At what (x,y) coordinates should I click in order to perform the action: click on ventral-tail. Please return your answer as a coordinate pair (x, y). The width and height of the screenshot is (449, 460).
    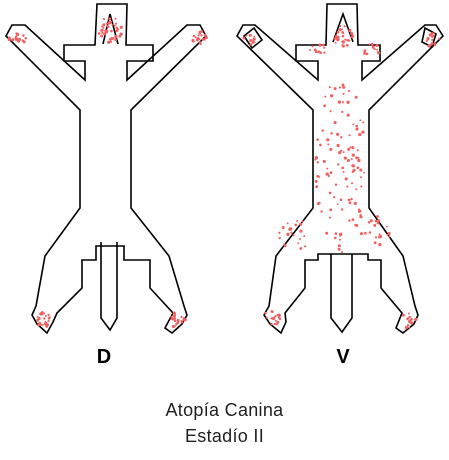
    Looking at the image, I should click on (341, 294).